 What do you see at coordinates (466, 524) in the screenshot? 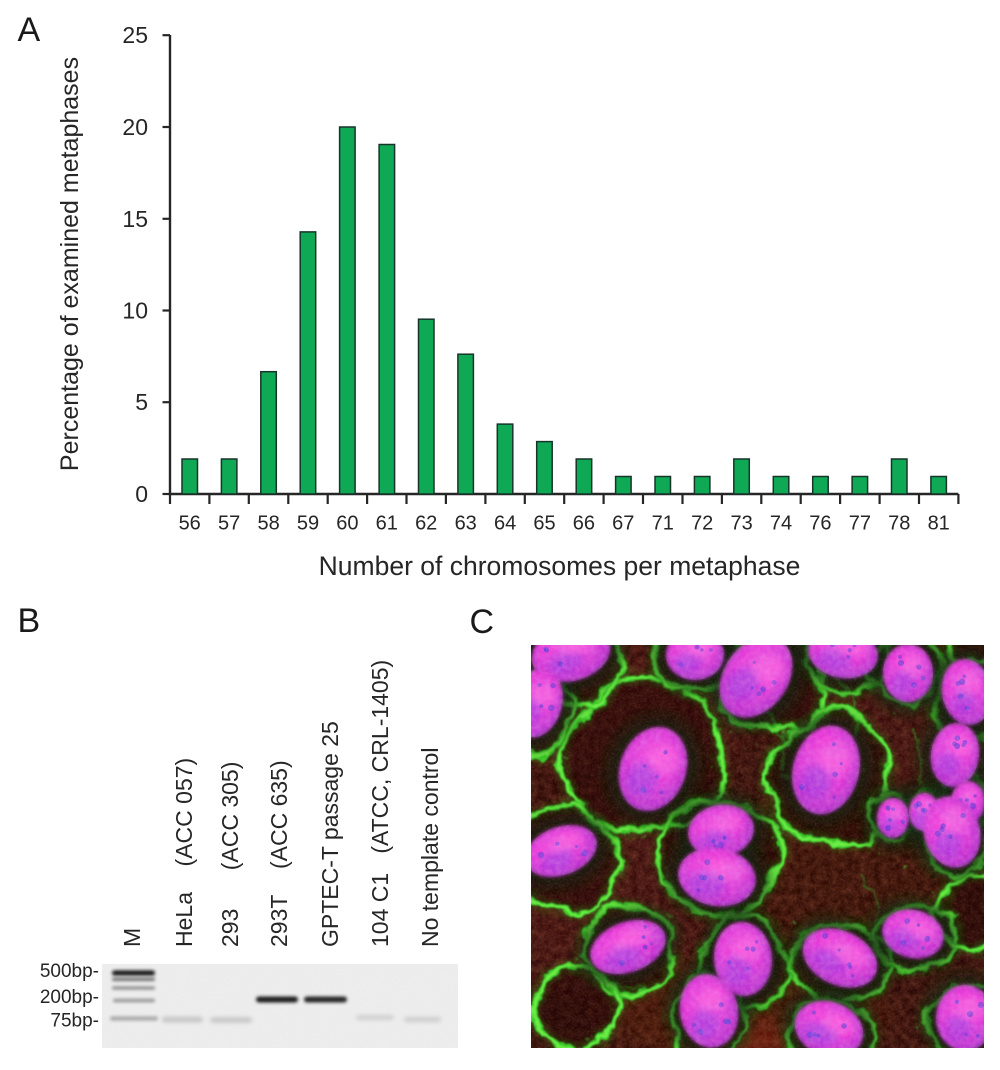
I see `svg-text: 63` at bounding box center [466, 524].